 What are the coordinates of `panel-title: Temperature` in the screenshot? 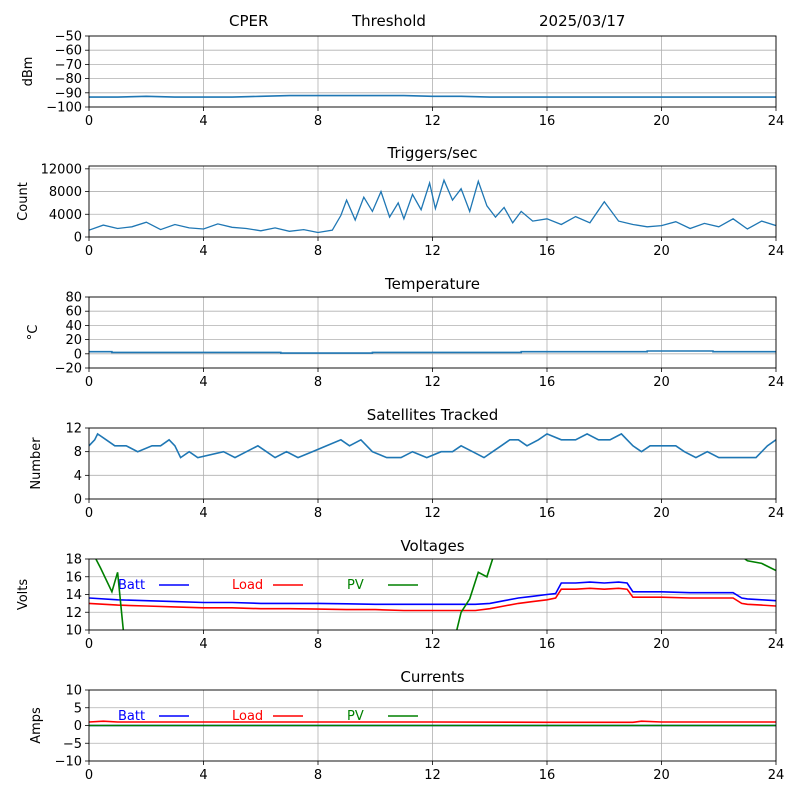 It's located at (432, 284).